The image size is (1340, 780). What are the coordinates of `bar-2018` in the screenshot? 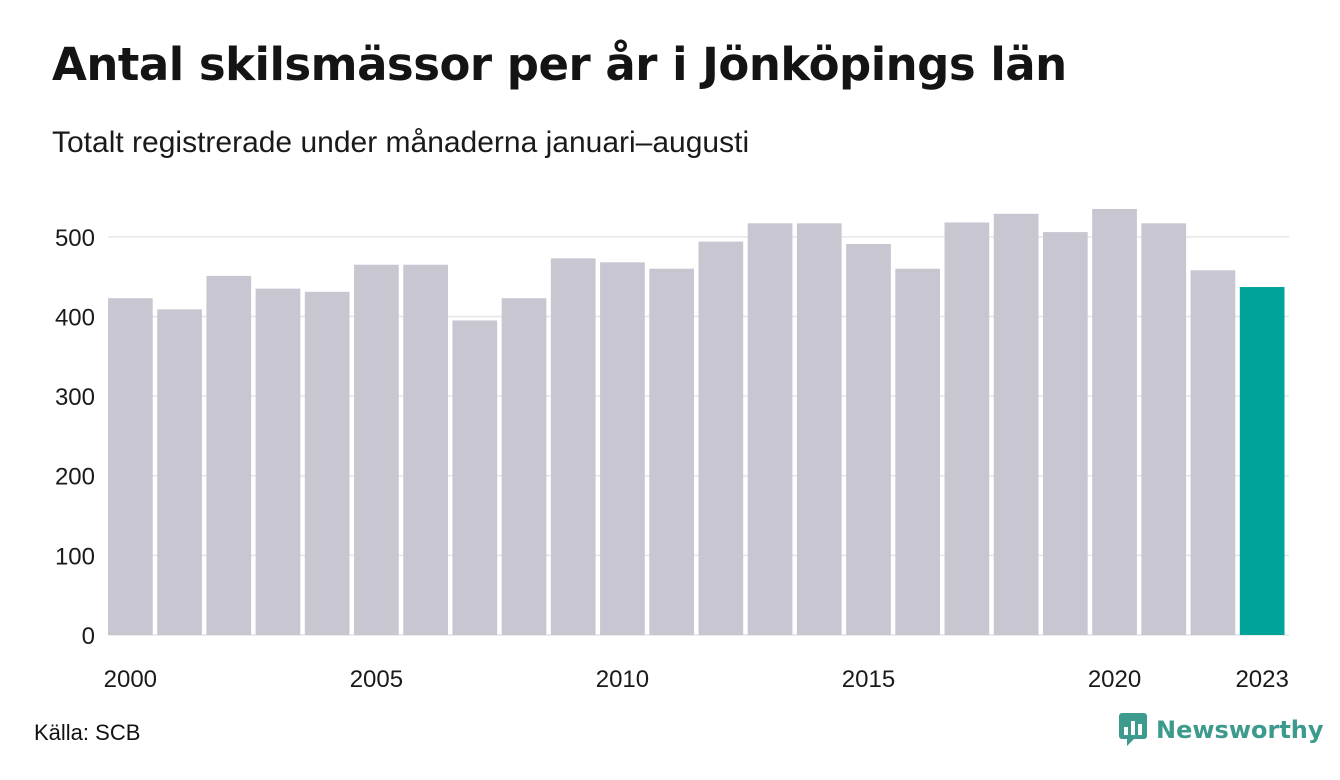 It's located at (1016, 424).